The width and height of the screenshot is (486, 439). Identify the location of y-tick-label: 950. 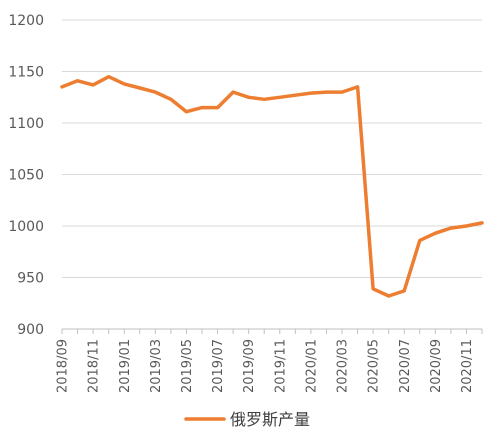
(30, 279).